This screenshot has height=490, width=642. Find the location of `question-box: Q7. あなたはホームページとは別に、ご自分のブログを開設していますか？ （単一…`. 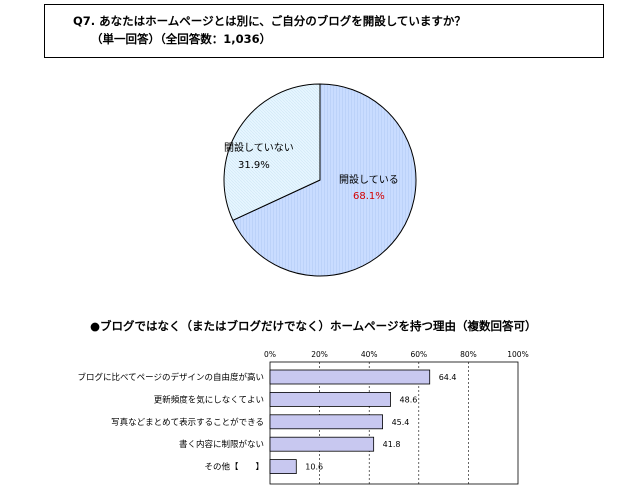

question-box: Q7. あなたはホームページとは別に、ご自分のブログを開設していますか？ （単一… is located at coordinates (324, 31).